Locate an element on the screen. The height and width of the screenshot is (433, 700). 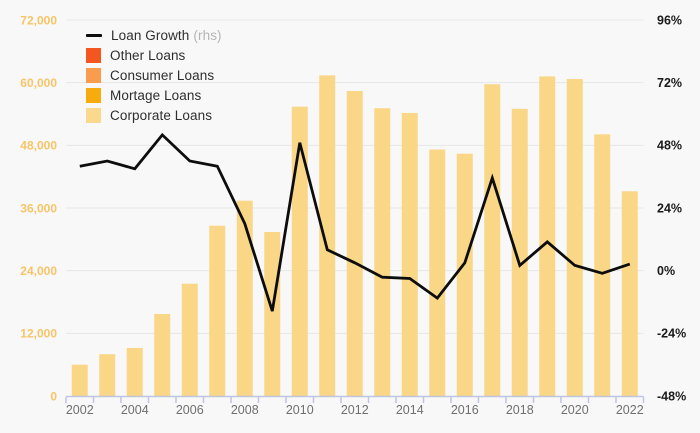
left-axis-tick-label: 12,000 is located at coordinates (38, 334).